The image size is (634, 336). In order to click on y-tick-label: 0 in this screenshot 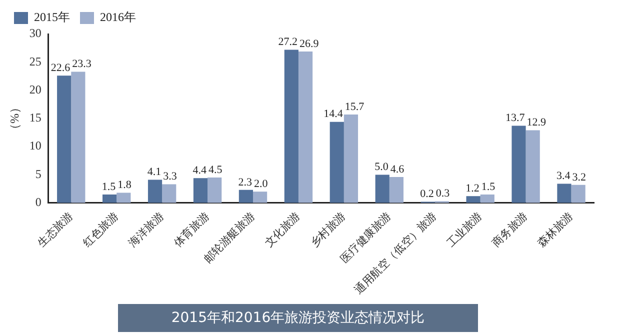, I will do `click(38, 202)`.